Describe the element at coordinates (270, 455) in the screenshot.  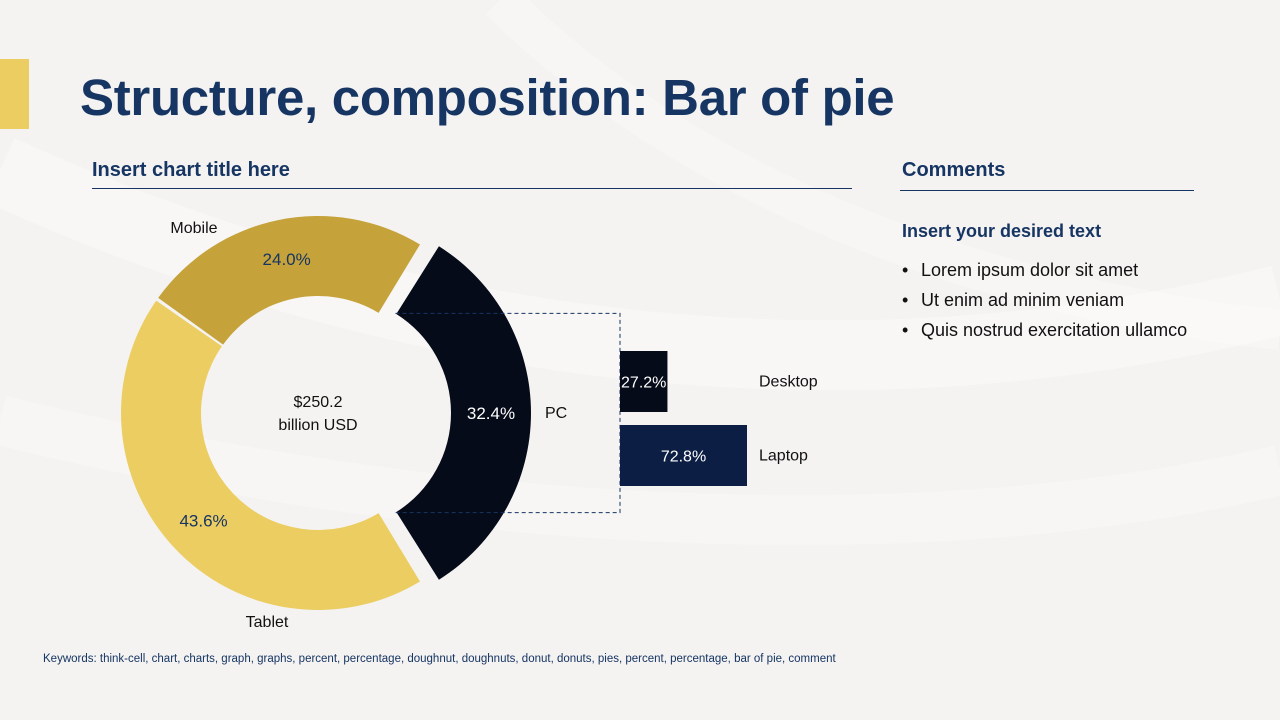
I see `slice-mobile` at that location.